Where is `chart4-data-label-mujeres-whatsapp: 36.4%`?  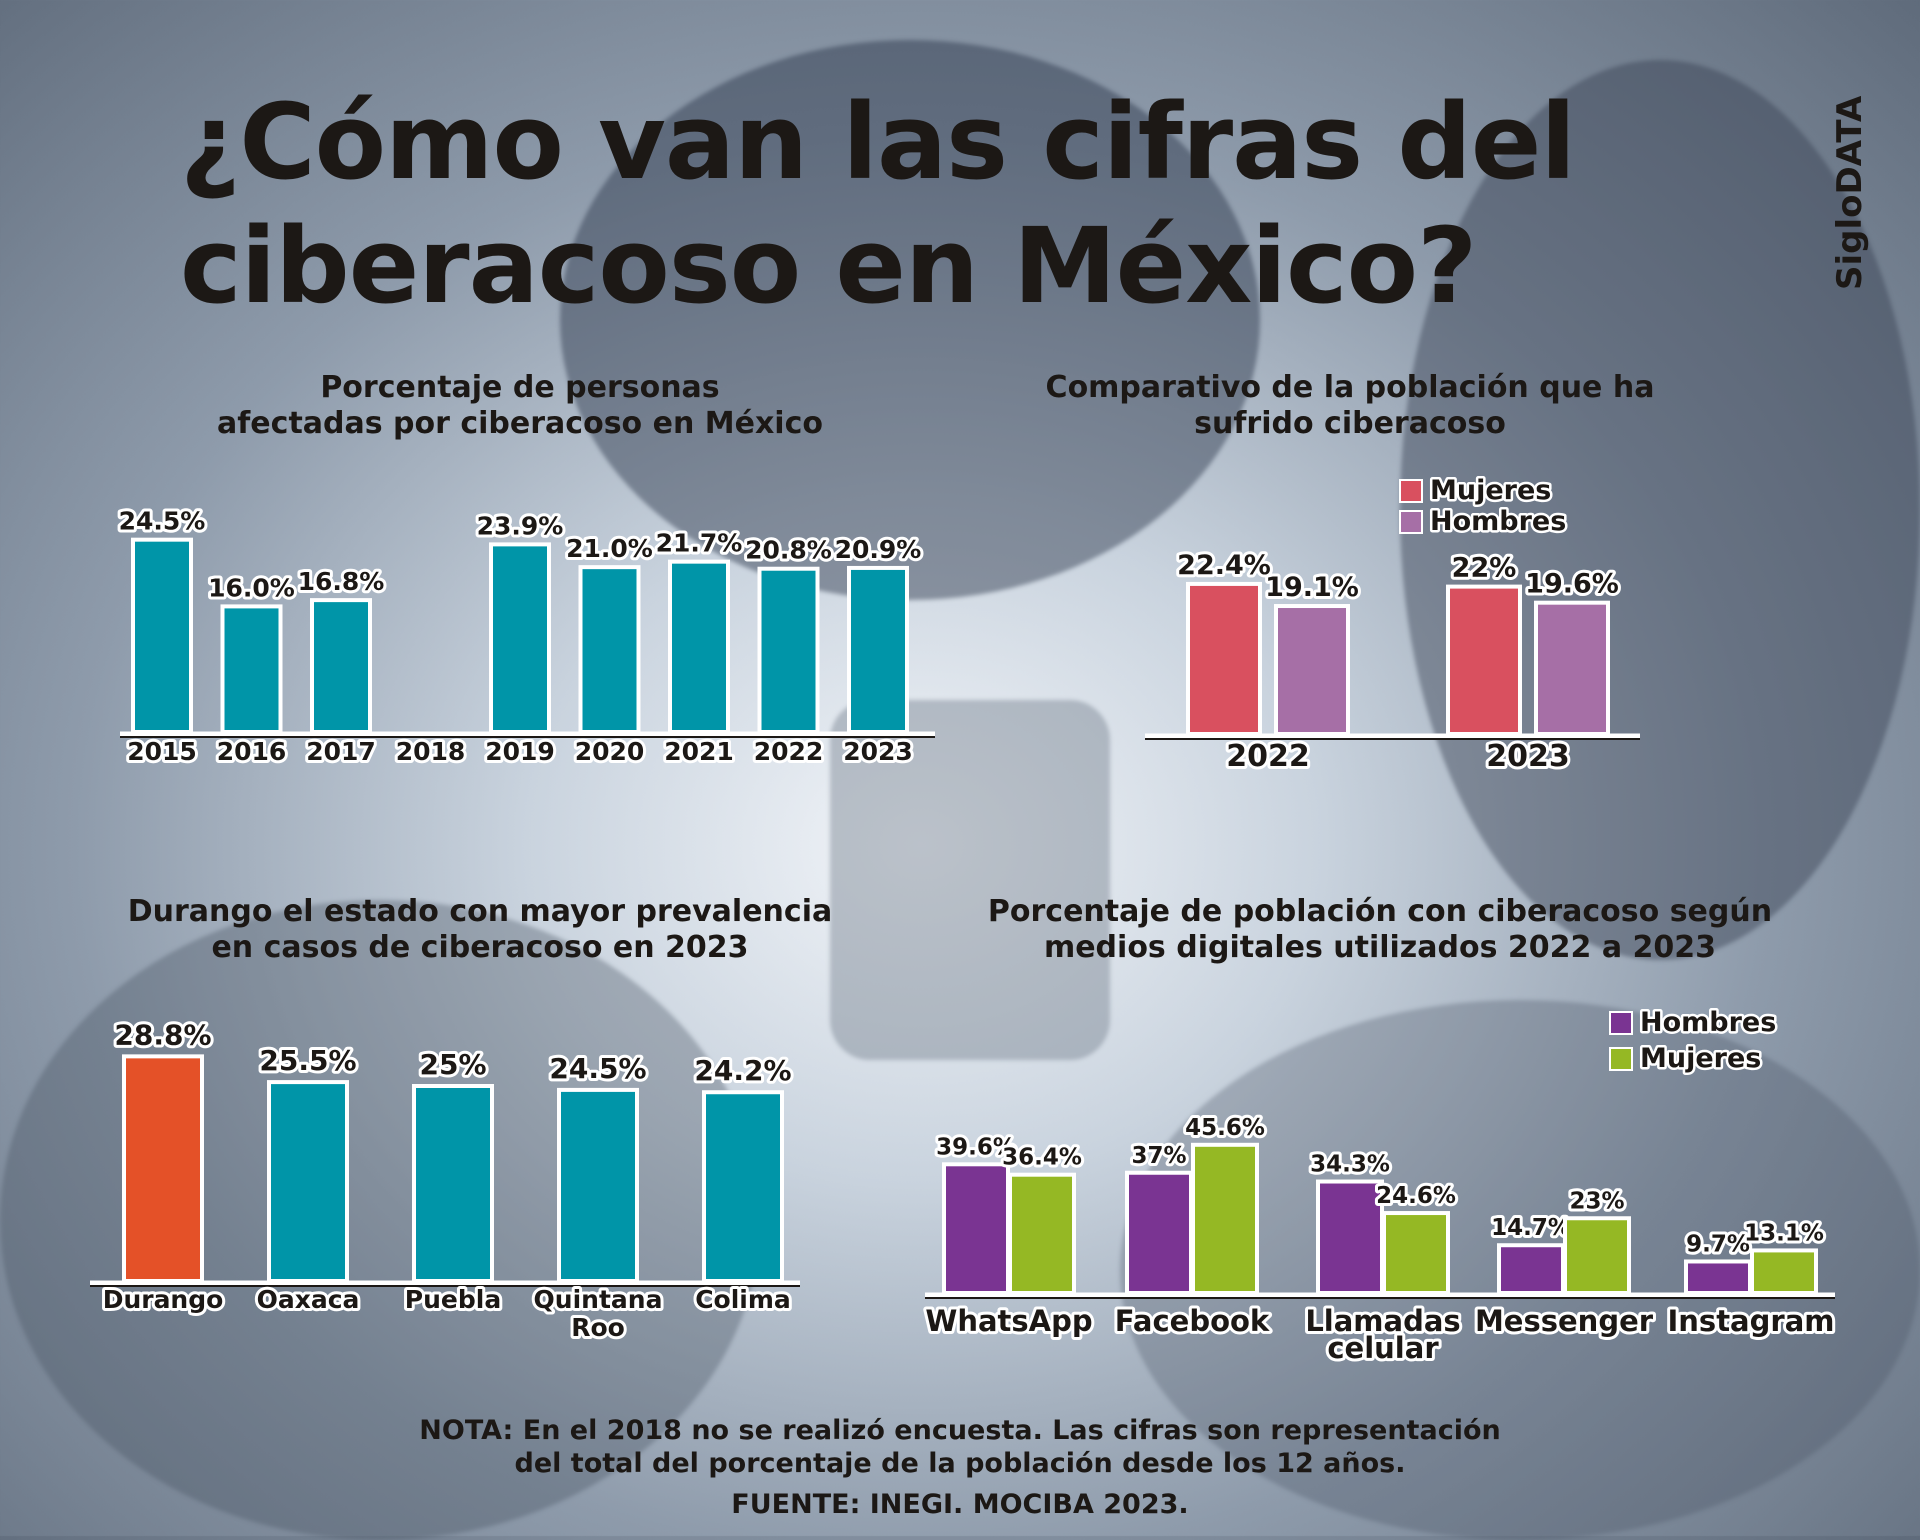
chart4-data-label-mujeres-whatsapp: 36.4% is located at coordinates (1042, 1158).